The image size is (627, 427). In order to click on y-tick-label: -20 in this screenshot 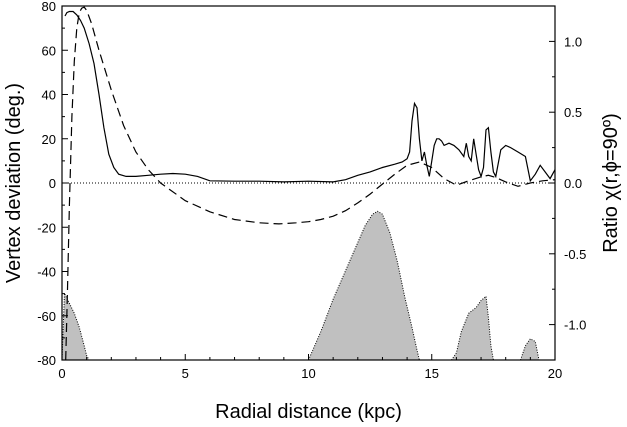, I will do `click(46, 227)`.